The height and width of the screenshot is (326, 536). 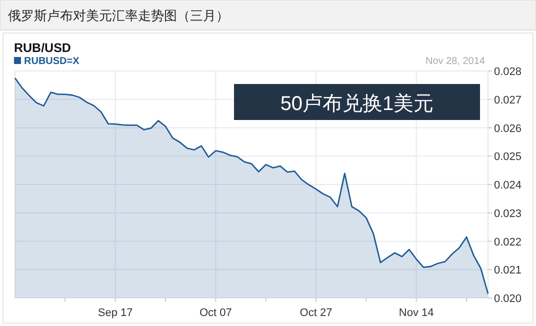 What do you see at coordinates (508, 157) in the screenshot?
I see `y-tick-label: 0.025` at bounding box center [508, 157].